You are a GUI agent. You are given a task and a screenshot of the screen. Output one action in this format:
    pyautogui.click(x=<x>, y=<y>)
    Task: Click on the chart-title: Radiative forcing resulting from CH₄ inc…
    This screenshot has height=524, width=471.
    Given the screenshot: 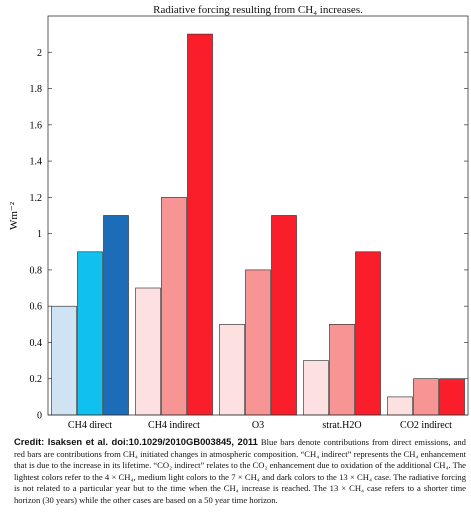 What is the action you would take?
    pyautogui.click(x=258, y=10)
    